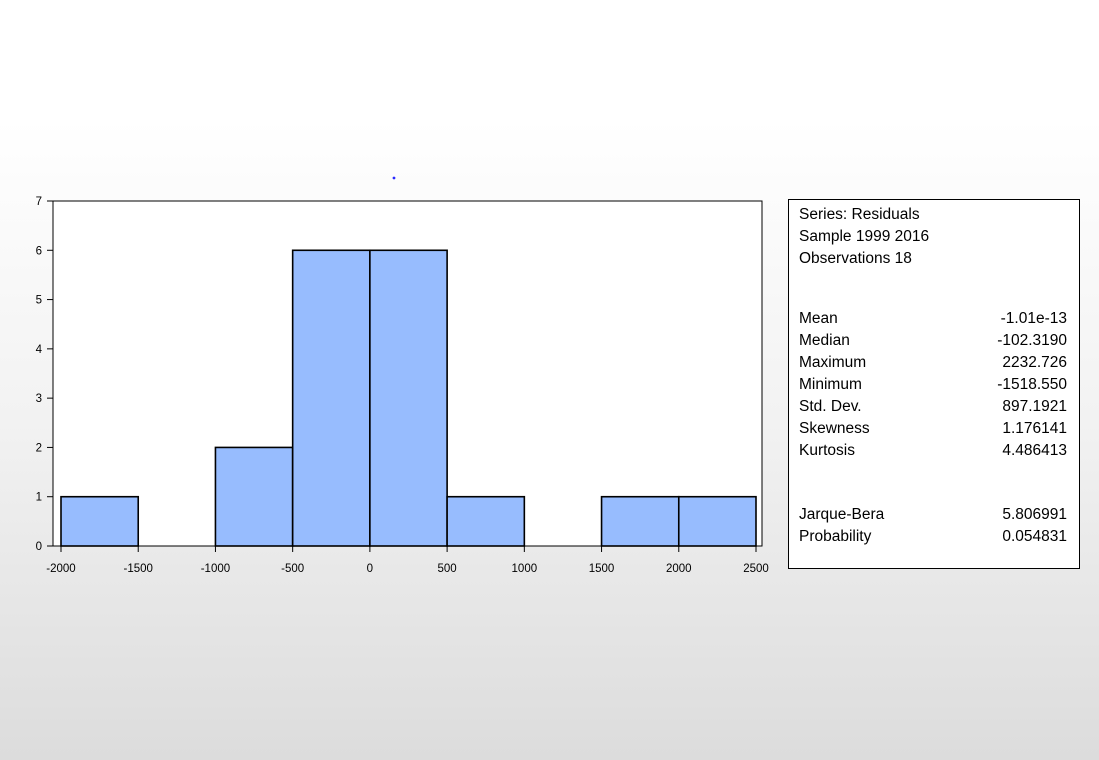 This screenshot has height=760, width=1099. I want to click on stat-row-jarque-bera: Jarque-Bera 5.806991, so click(933, 517).